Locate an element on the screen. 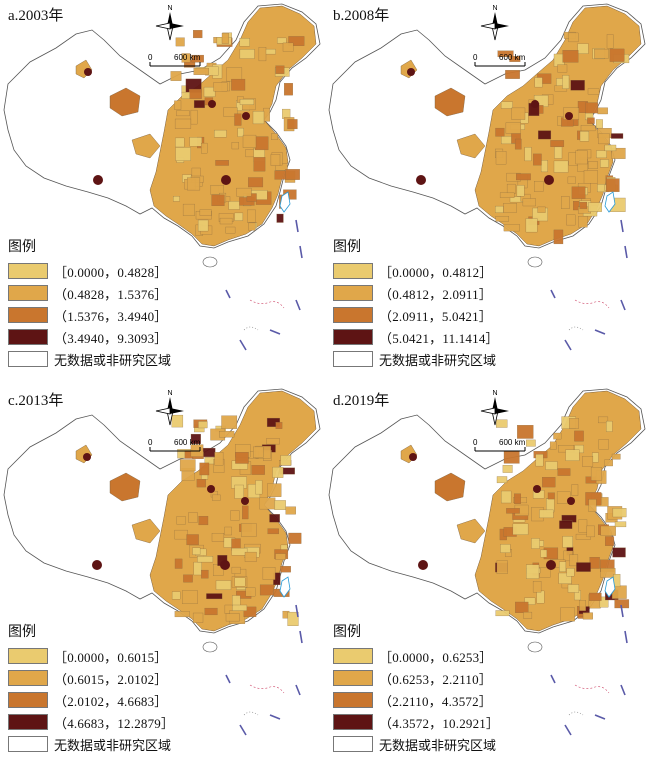 This screenshot has height=771, width=650. legend-label: （3.4940，9.3093］ is located at coordinates (111, 338).